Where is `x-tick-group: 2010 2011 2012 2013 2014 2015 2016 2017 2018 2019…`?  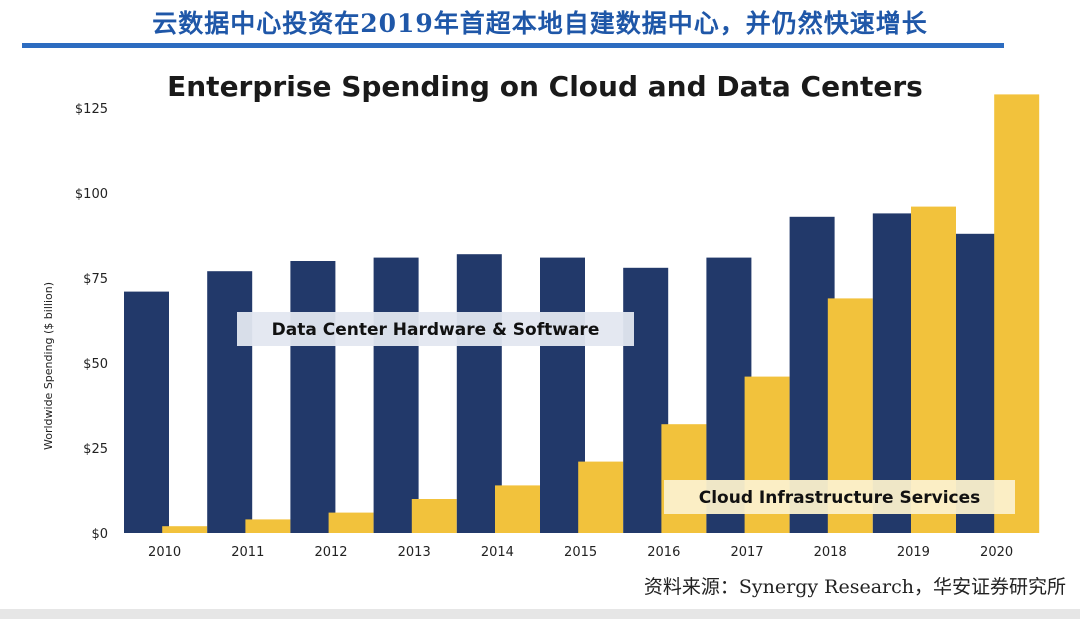
x-tick-group: 2010 2011 2012 2013 2014 2015 2016 2017 2018 2019… is located at coordinates (580, 552).